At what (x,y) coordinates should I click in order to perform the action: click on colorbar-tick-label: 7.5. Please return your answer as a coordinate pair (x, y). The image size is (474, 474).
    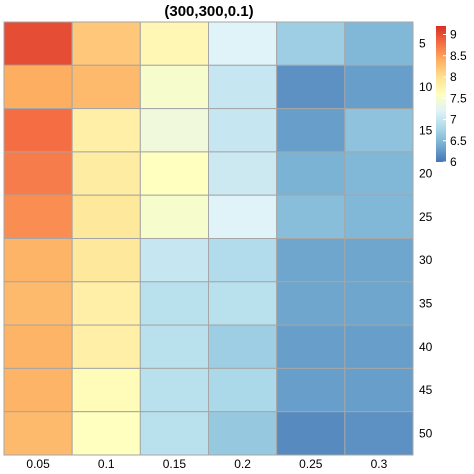
    Looking at the image, I should click on (458, 98).